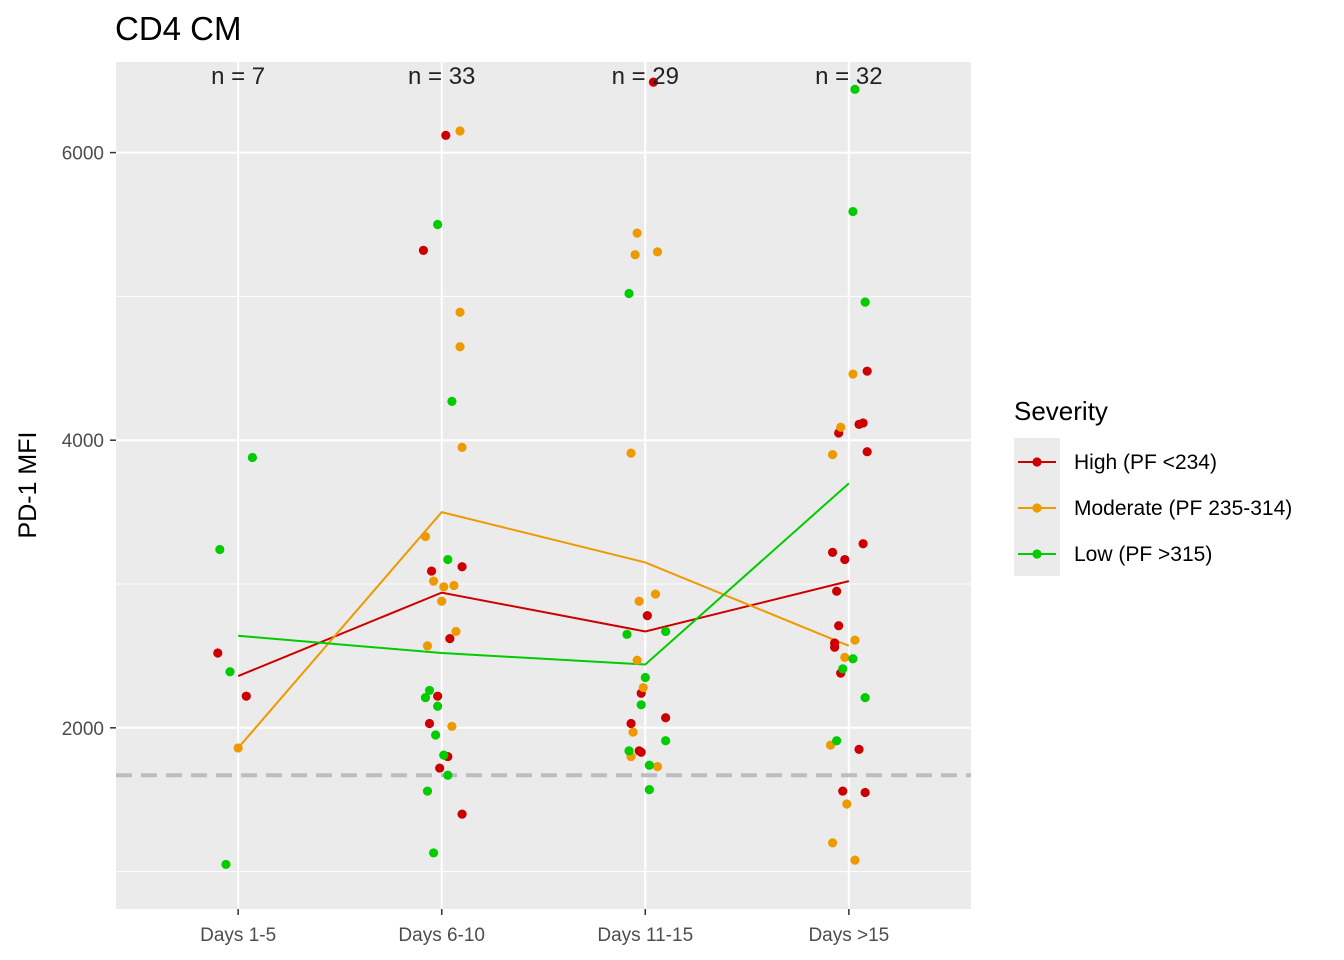 The width and height of the screenshot is (1344, 960). What do you see at coordinates (1145, 462) in the screenshot?
I see `legend-label: High (PF <234)` at bounding box center [1145, 462].